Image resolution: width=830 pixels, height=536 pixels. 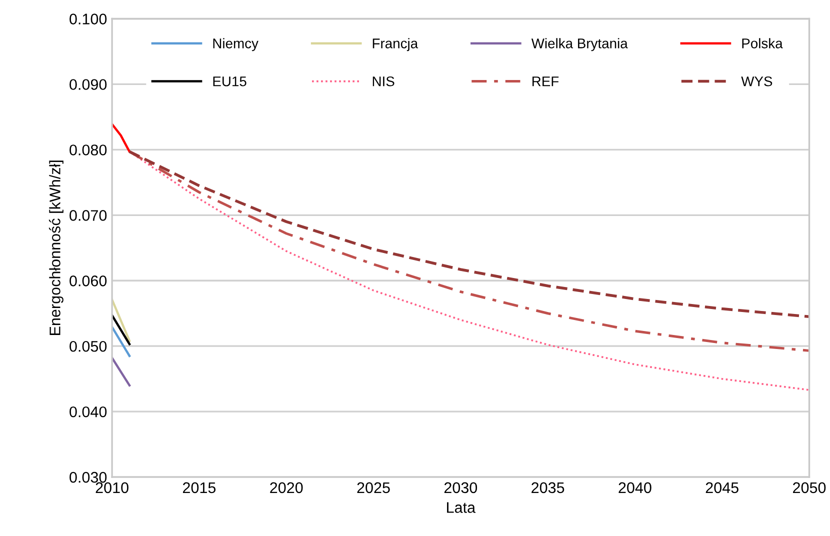 What do you see at coordinates (762, 43) in the screenshot?
I see `legend-label: Polska` at bounding box center [762, 43].